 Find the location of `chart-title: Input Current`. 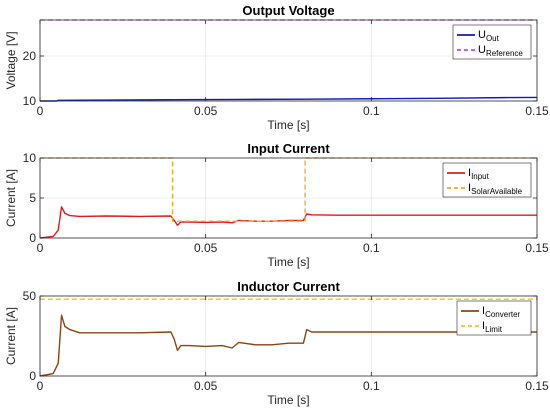

chart-title: Input Current is located at coordinates (288, 148).